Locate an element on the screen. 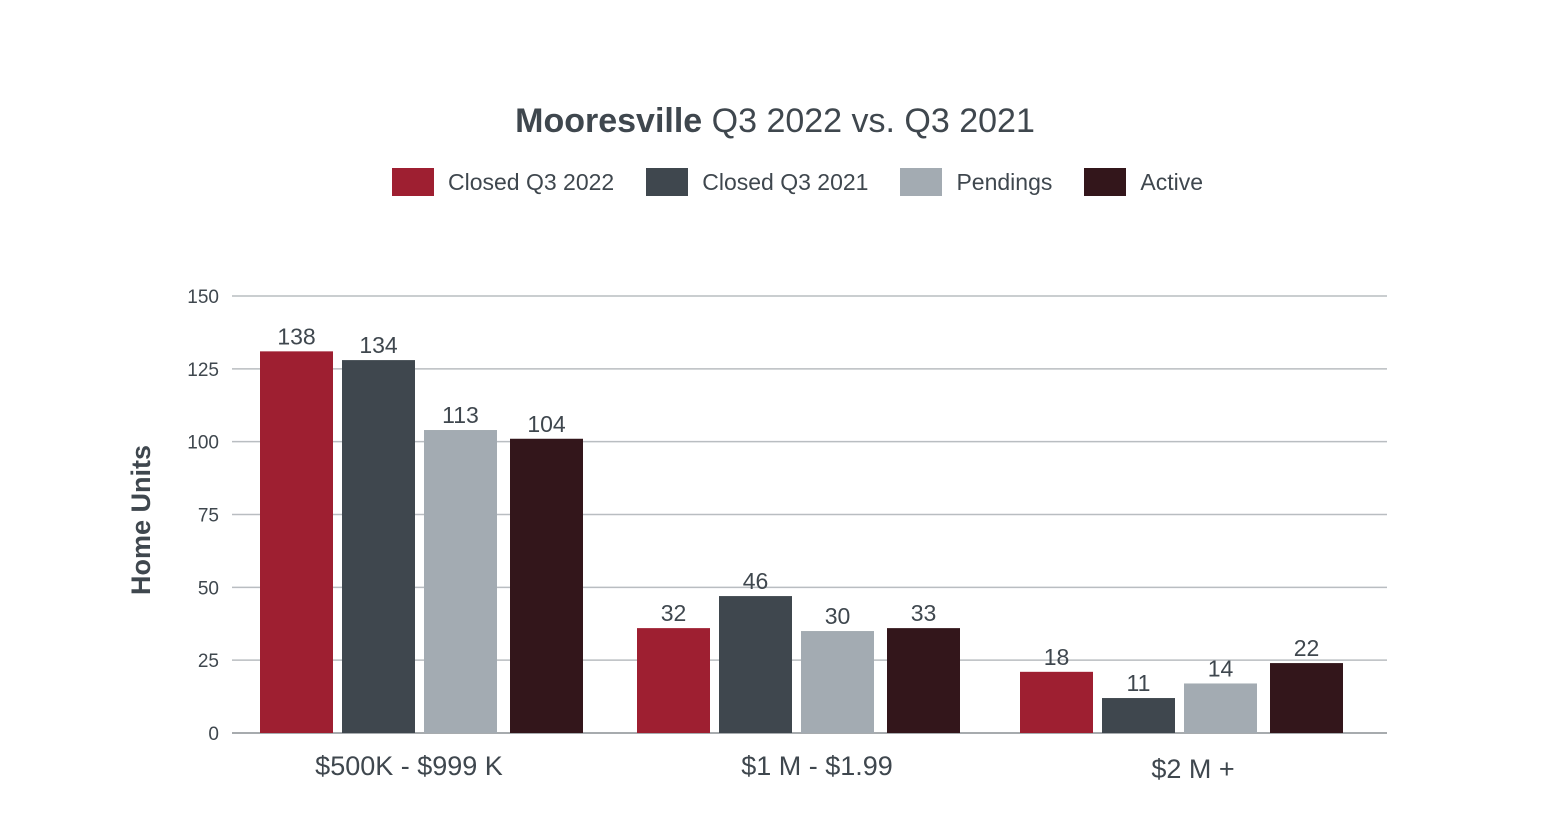  y-tick-label: 0 is located at coordinates (213, 734).